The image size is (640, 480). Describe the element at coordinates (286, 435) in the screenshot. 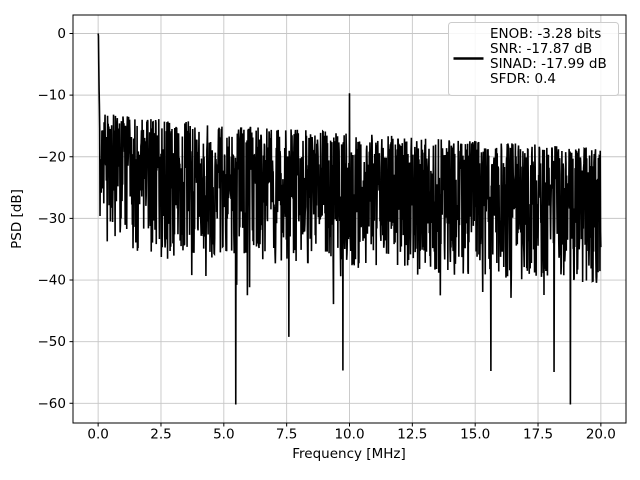

I see `x-tick-label: 7.5` at that location.